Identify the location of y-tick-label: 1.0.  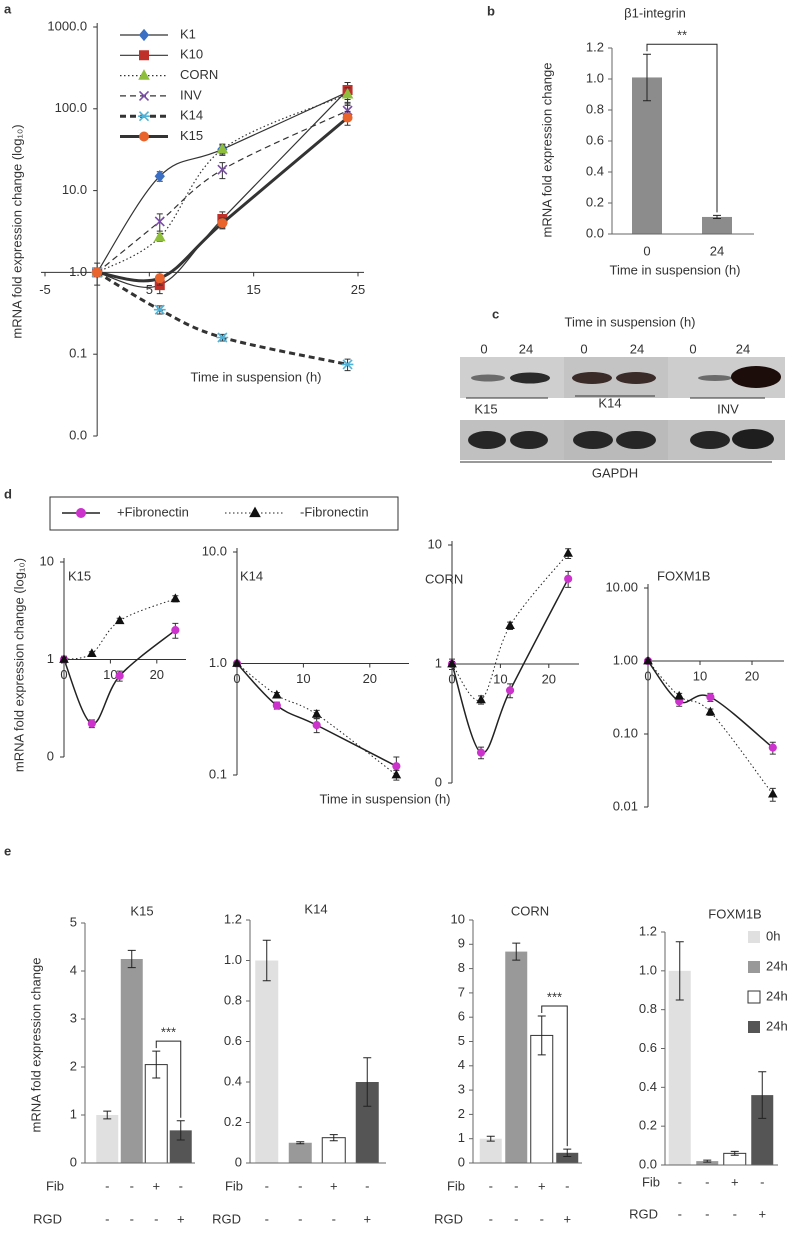
(78, 271).